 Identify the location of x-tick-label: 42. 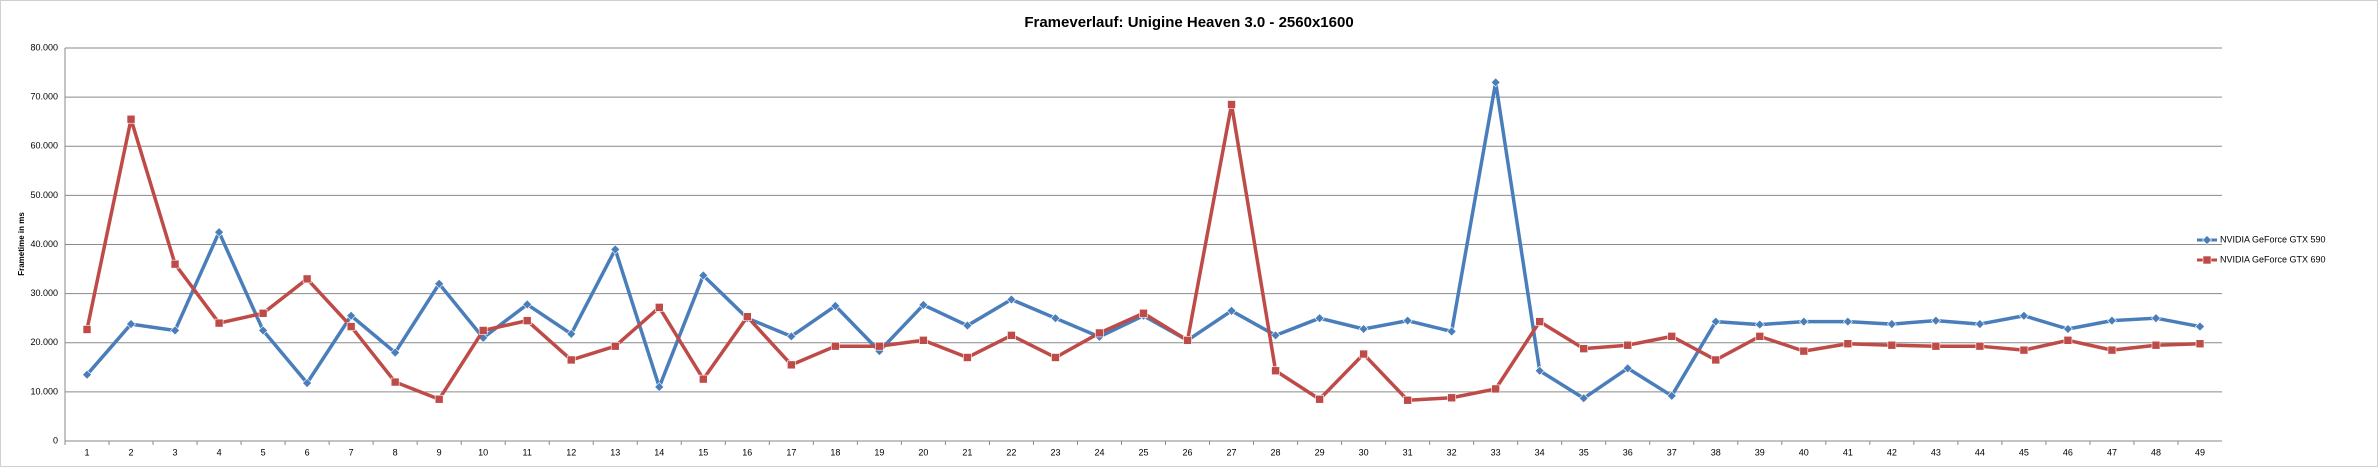
(1892, 452).